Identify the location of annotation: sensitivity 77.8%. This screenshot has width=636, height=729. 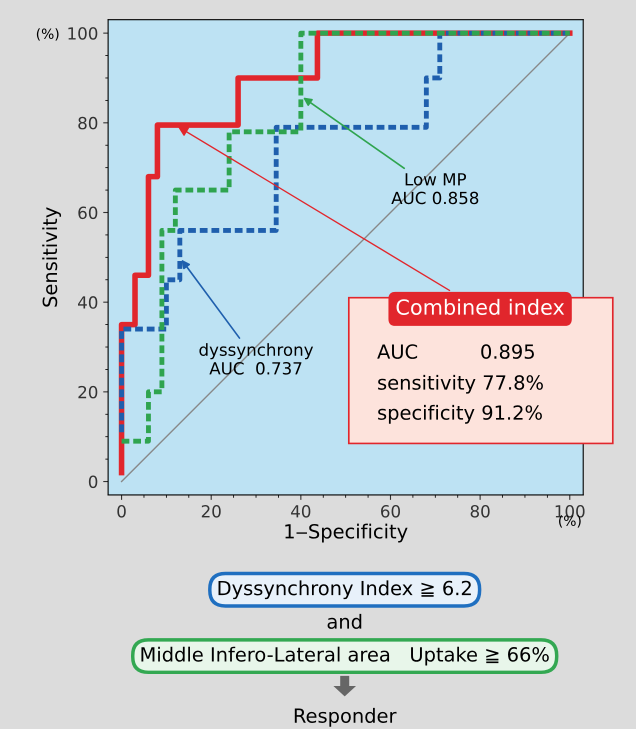
(460, 384).